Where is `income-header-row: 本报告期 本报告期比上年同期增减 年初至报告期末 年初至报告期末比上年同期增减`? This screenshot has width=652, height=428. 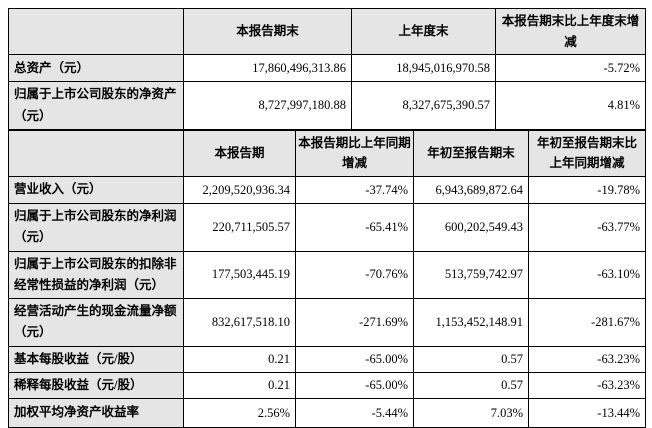 income-header-row: 本报告期 本报告期比上年同期增减 年初至报告期末 年初至报告期末比上年同期增减 is located at coordinates (327, 153).